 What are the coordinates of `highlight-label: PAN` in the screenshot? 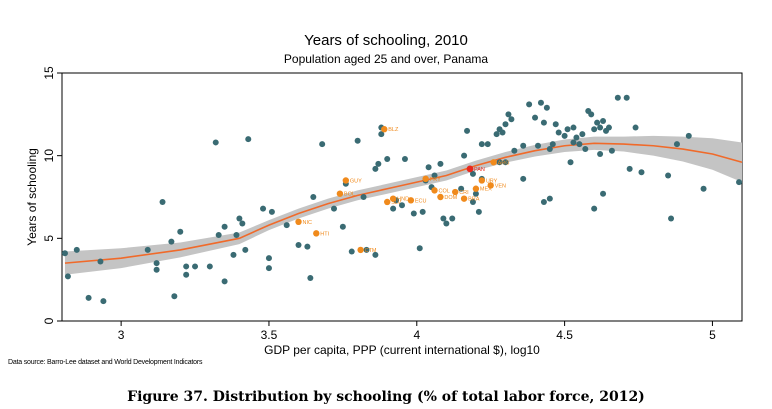 It's located at (479, 170).